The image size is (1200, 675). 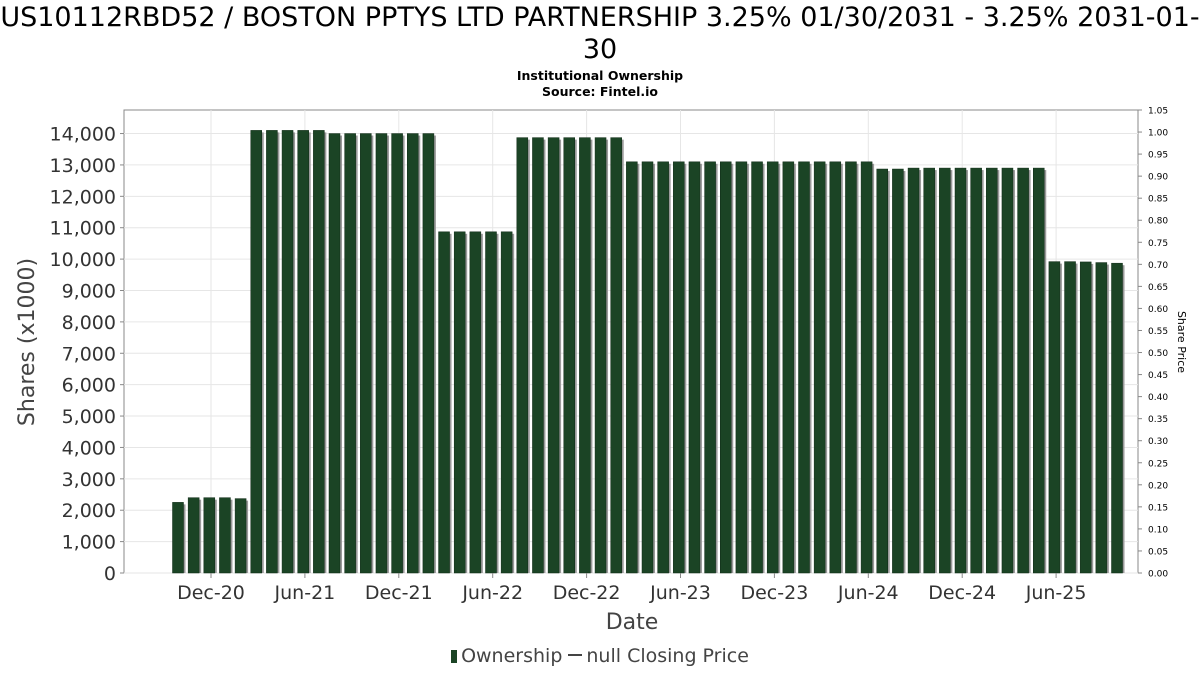 I want to click on y2-tick-label: 0.40, so click(x=1158, y=398).